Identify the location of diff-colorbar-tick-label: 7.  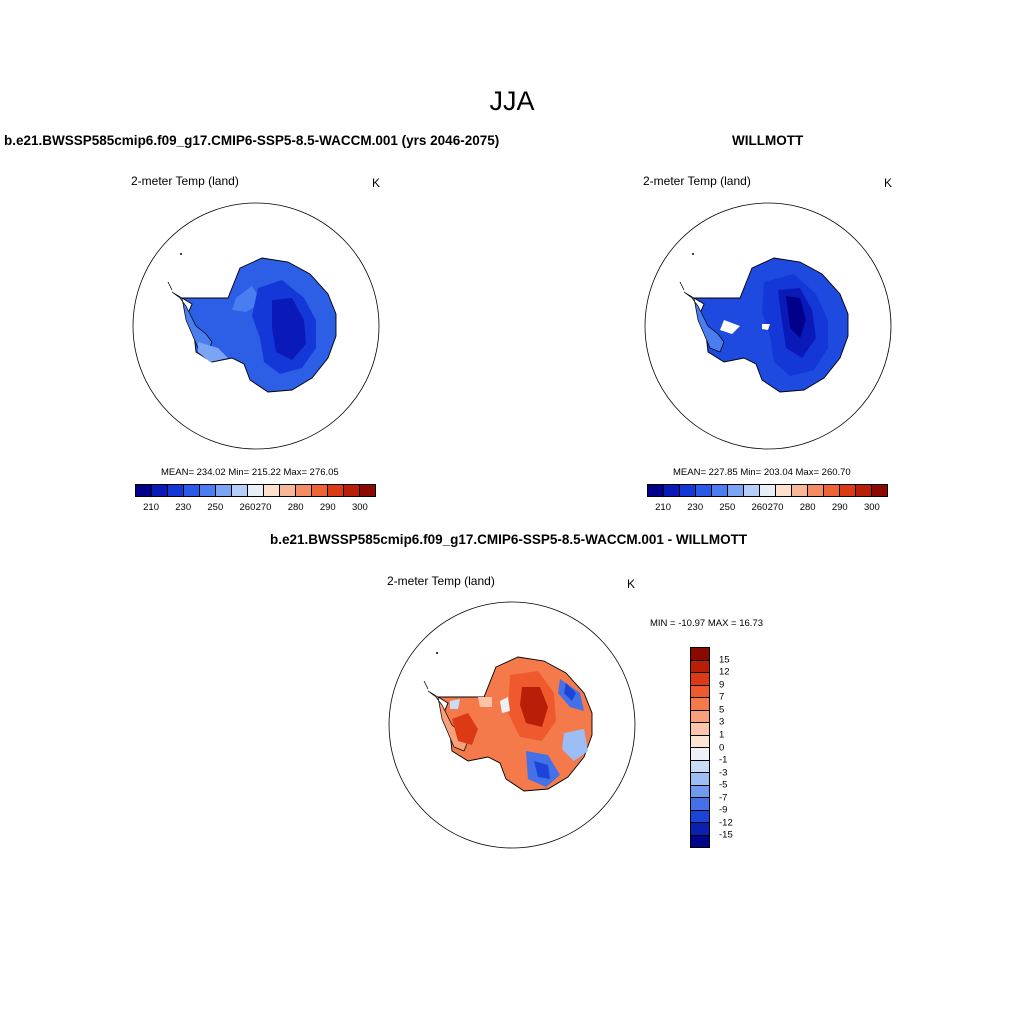
(722, 697).